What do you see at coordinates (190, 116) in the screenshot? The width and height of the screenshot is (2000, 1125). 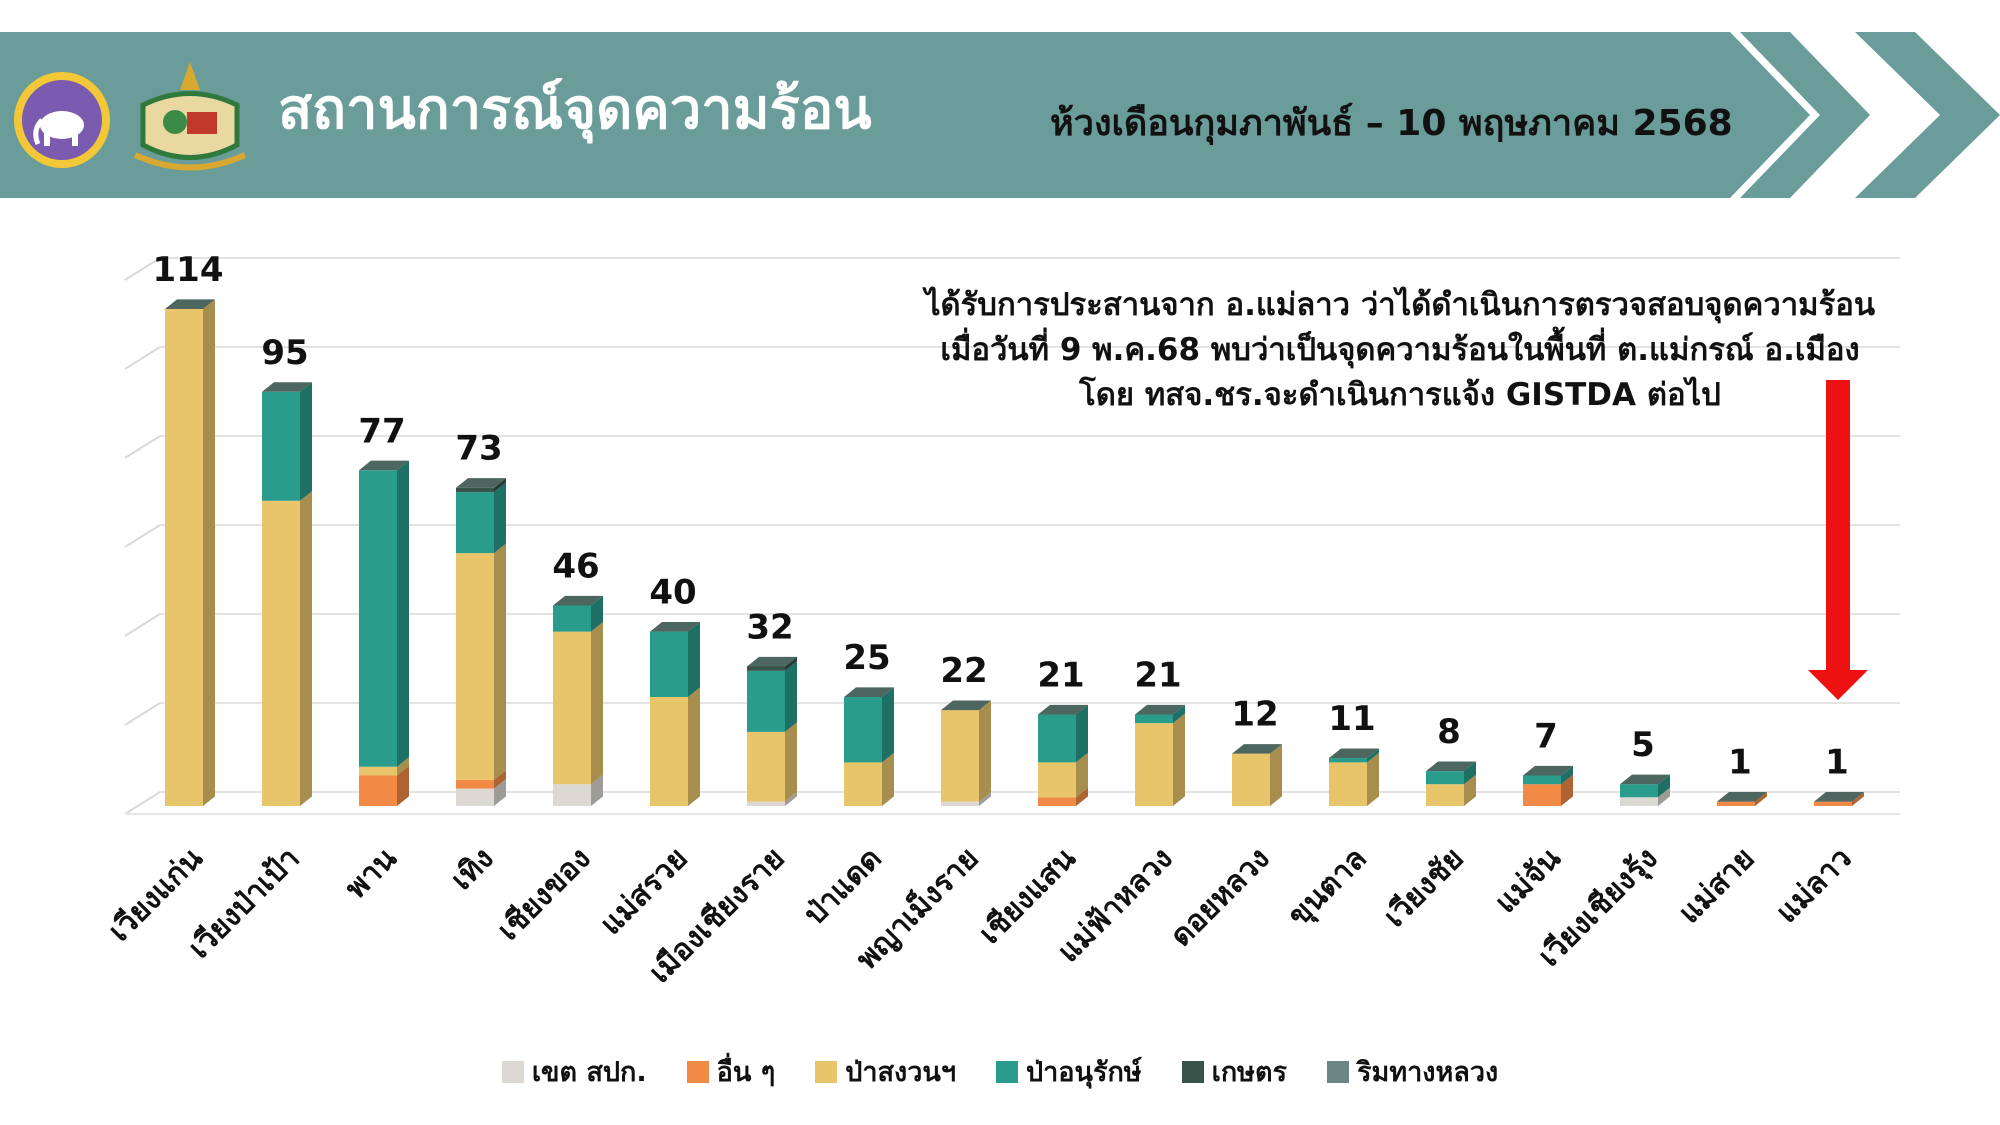 I see `department-emblem-logo` at bounding box center [190, 116].